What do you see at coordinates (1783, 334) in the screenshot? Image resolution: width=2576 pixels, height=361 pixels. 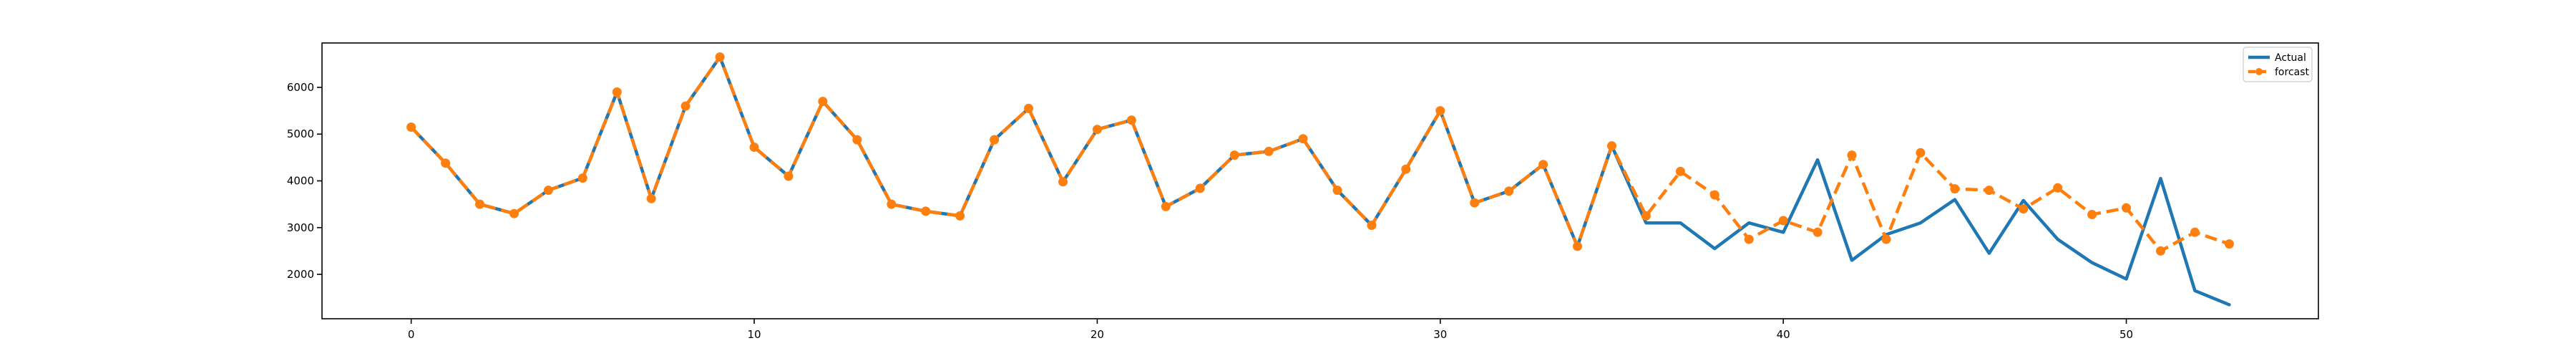 I see `x-tick-label: 40` at bounding box center [1783, 334].